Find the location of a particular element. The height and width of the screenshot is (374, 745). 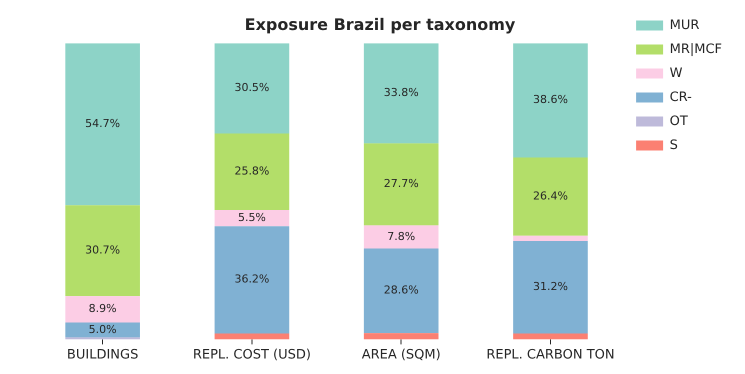

data-label: 8.9% is located at coordinates (102, 309).